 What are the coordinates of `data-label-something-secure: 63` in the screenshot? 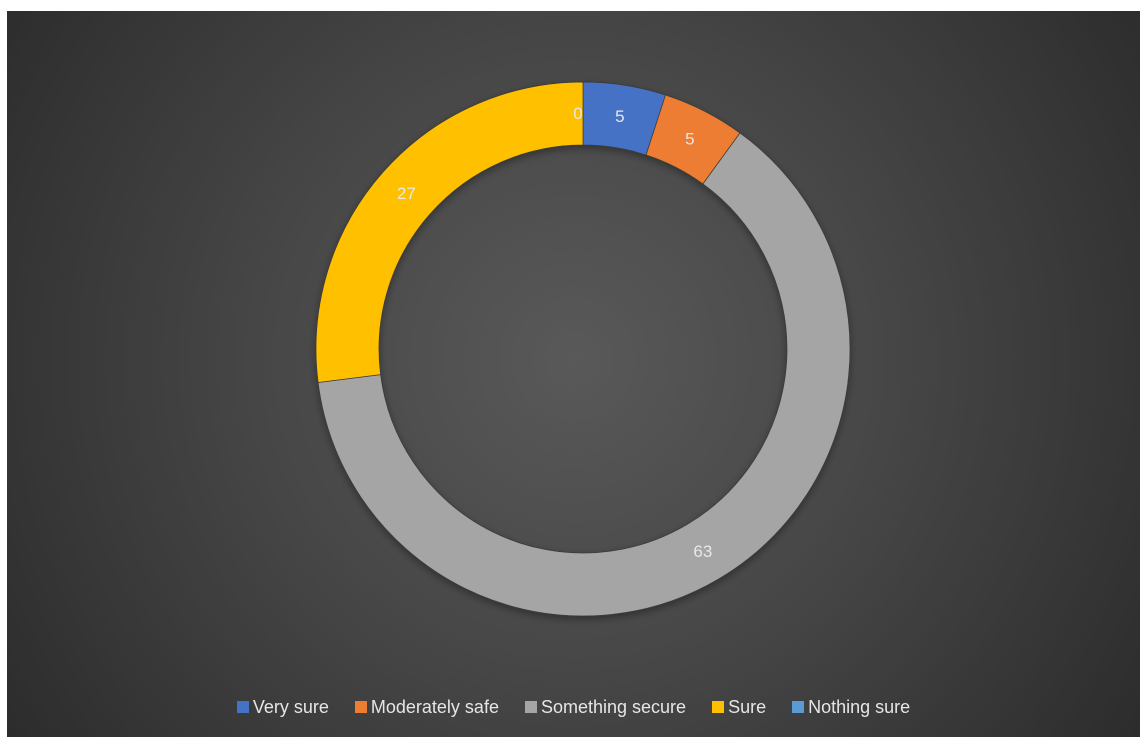 It's located at (702, 551).